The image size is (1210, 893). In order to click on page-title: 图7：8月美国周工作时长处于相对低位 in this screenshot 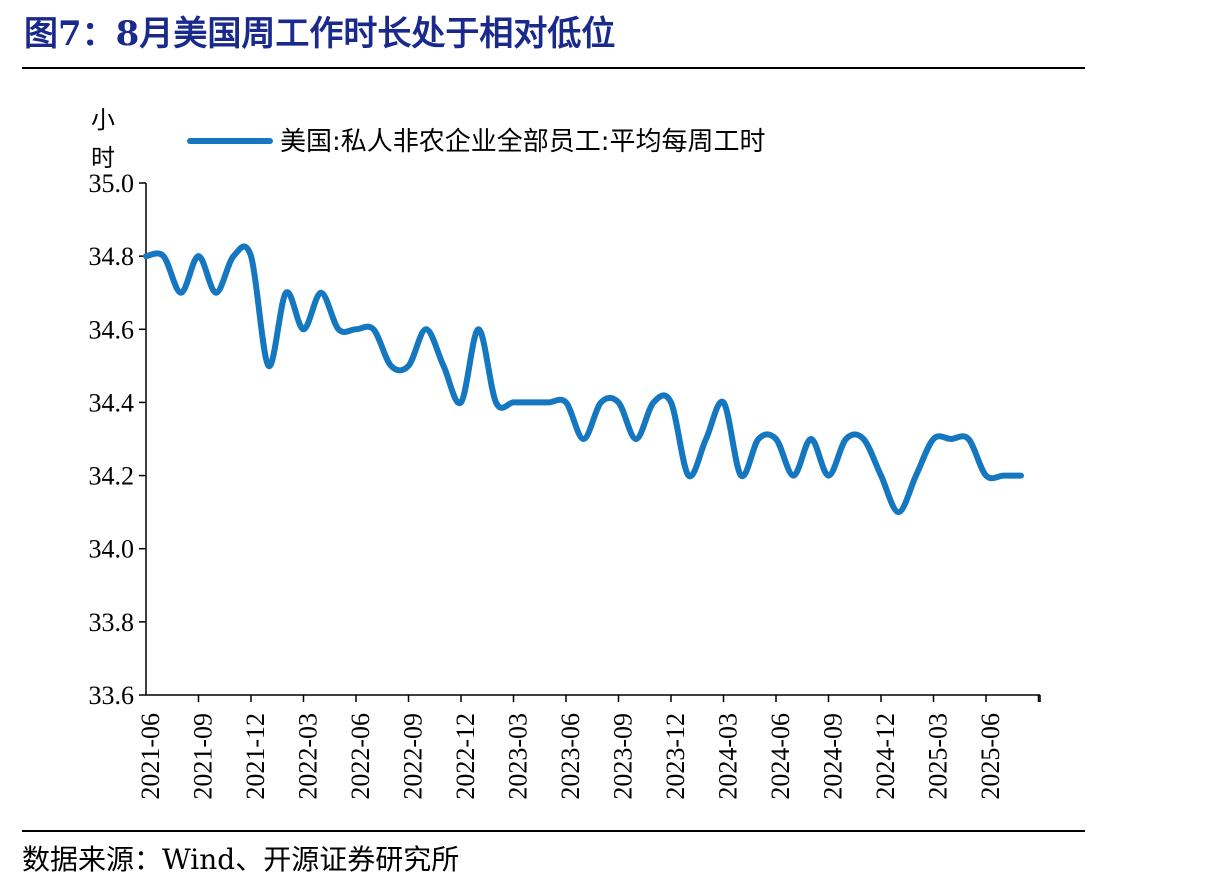, I will do `click(320, 34)`.